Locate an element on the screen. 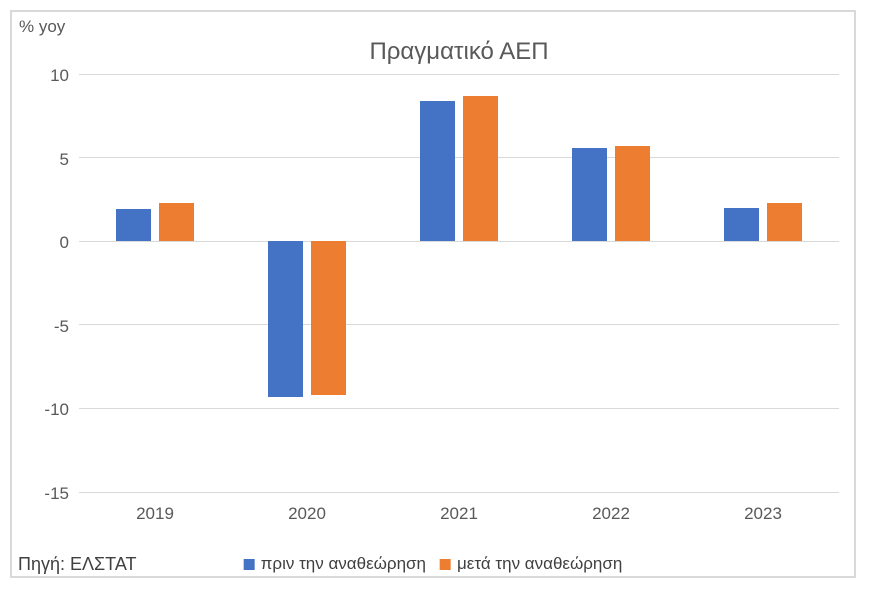 This screenshot has height=593, width=880. x-tick-label-2019: 2019 is located at coordinates (155, 513).